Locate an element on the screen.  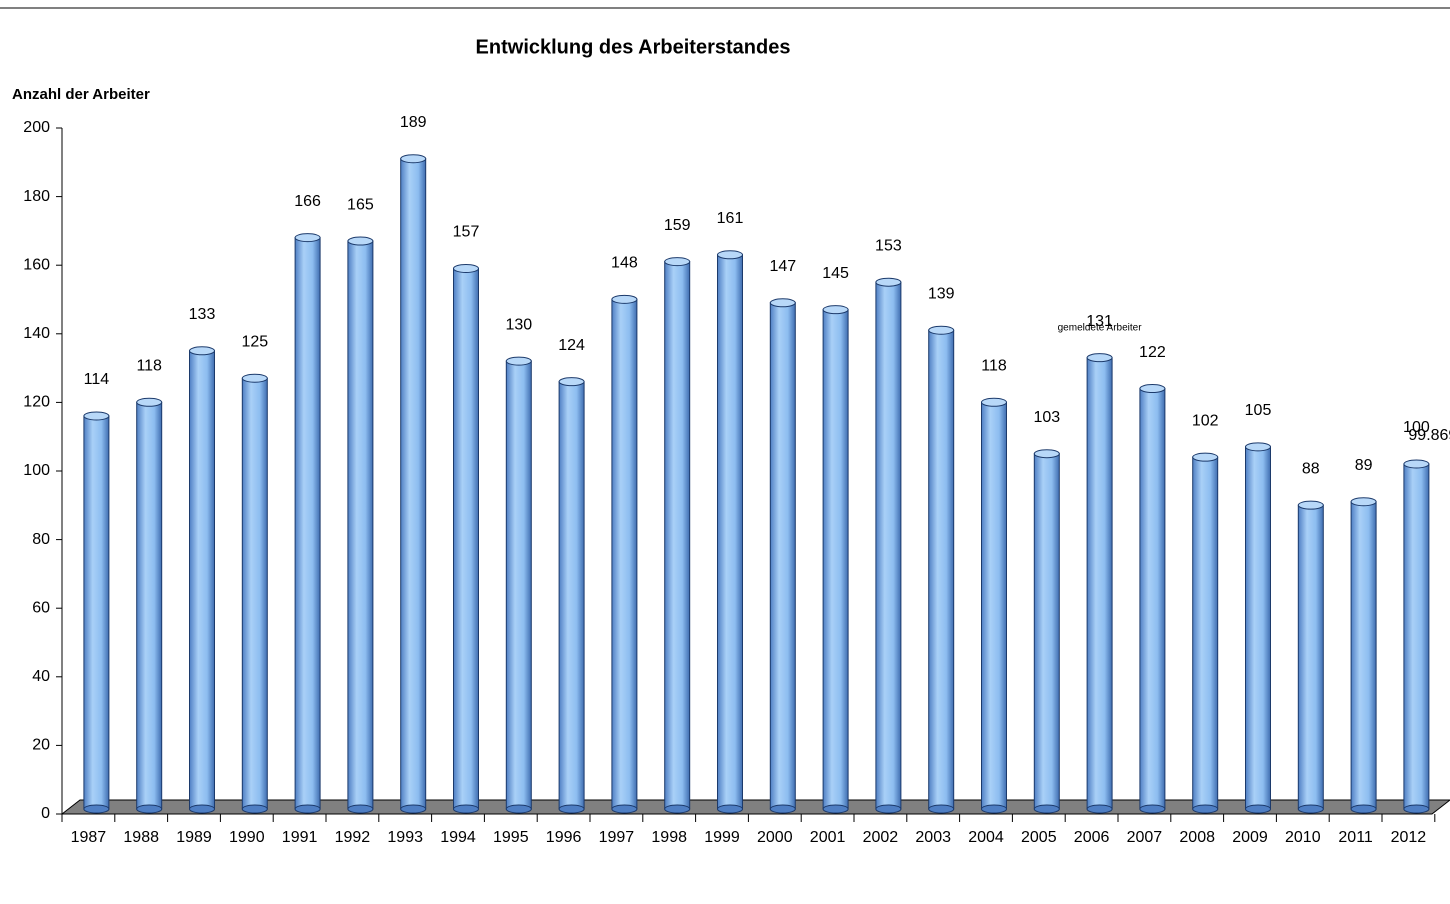
x-tick-label: 1987 is located at coordinates (89, 837).